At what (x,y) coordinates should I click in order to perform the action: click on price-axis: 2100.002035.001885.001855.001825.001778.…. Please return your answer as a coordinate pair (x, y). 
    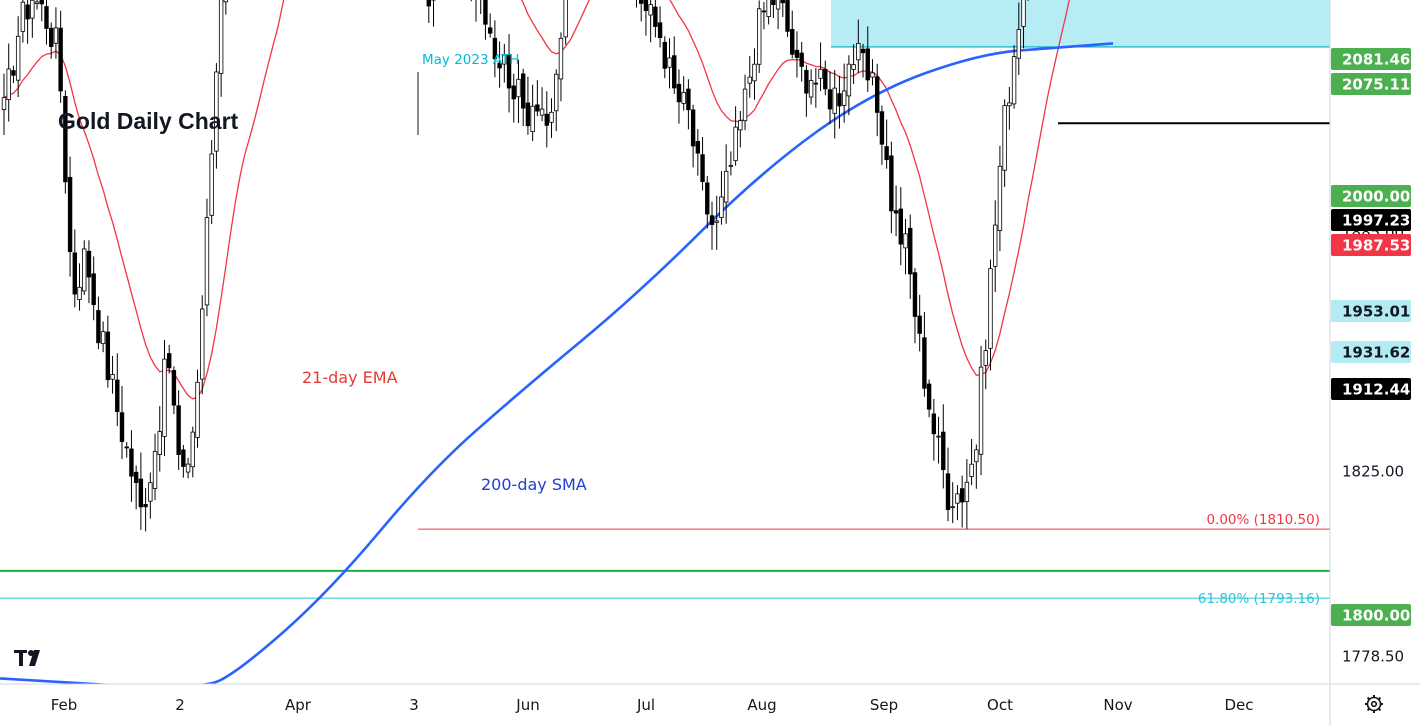
    Looking at the image, I should click on (1373, 333).